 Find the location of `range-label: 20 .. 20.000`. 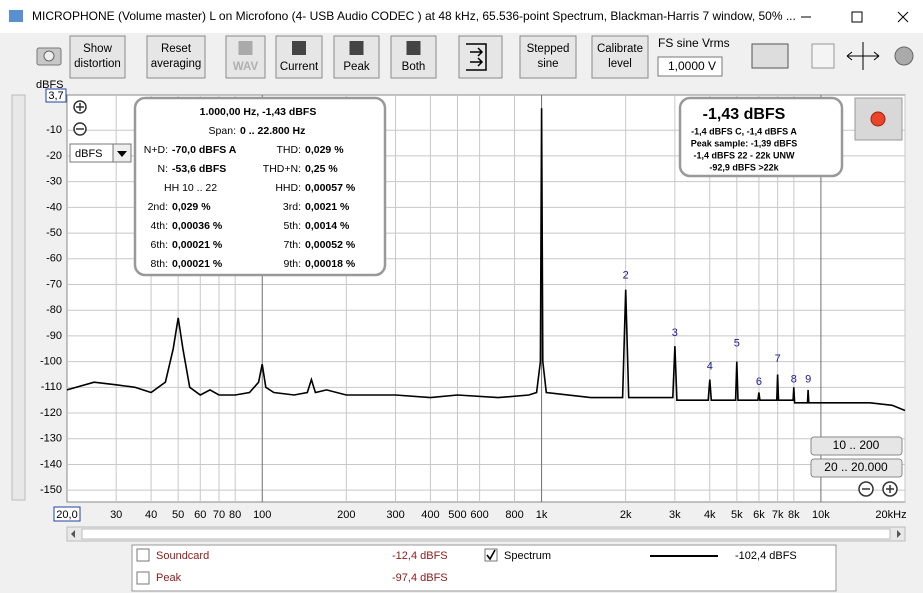

range-label: 20 .. 20.000 is located at coordinates (856, 467).